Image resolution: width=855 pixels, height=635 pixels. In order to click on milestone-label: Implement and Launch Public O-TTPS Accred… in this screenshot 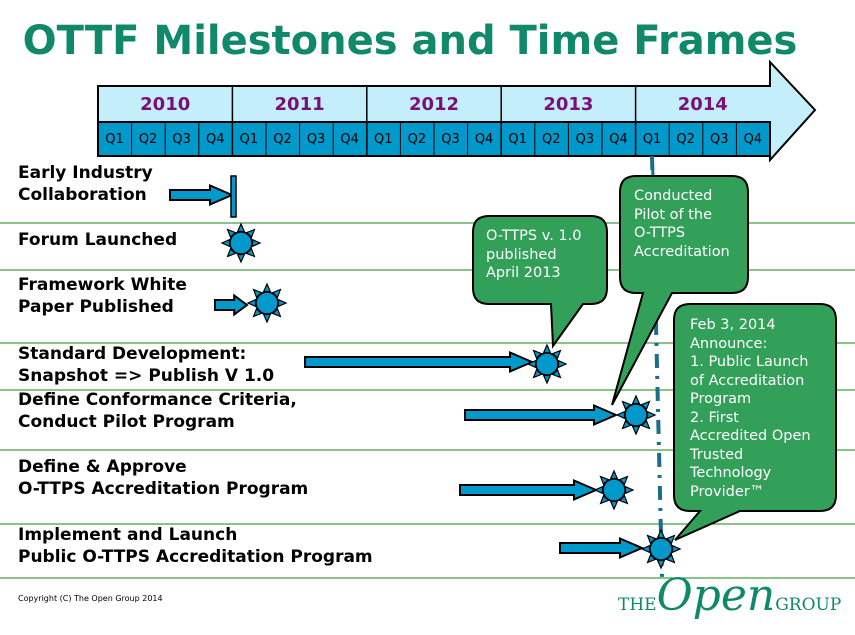, I will do `click(195, 546)`.